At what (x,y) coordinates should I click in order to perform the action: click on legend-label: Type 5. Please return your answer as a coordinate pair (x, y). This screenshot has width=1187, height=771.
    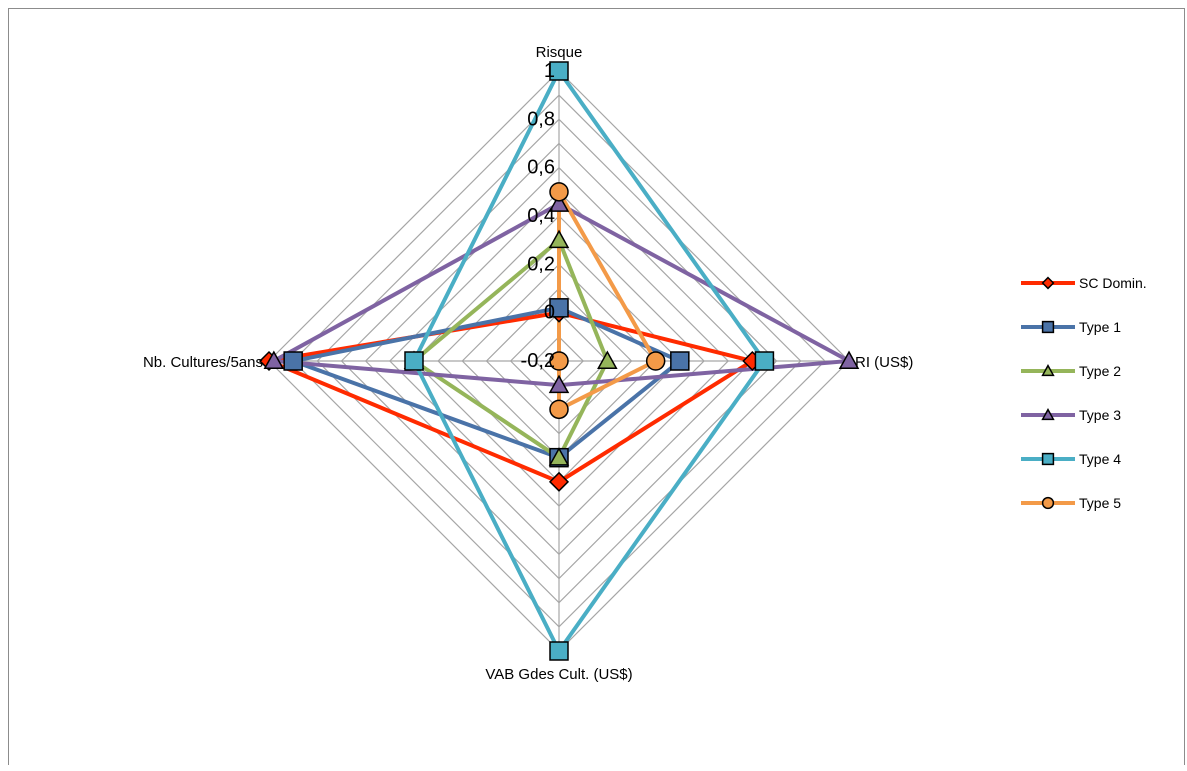
    Looking at the image, I should click on (1100, 503).